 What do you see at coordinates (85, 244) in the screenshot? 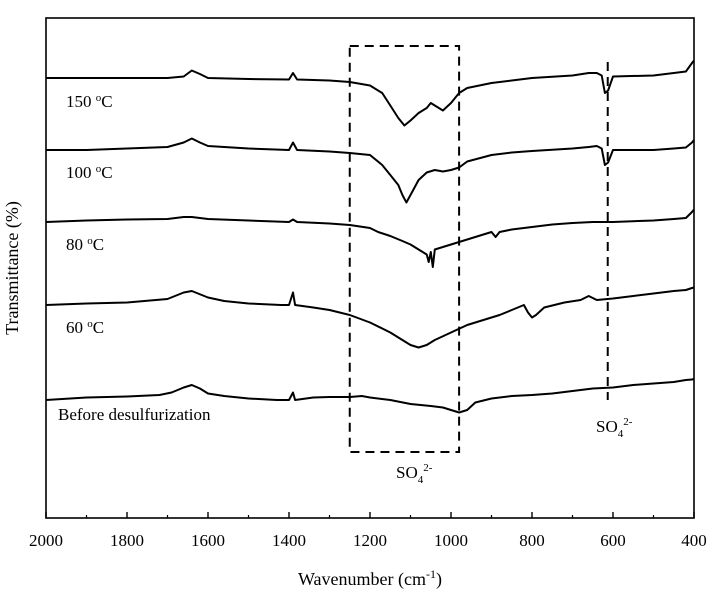
I see `series-label: 80 oC` at bounding box center [85, 244].